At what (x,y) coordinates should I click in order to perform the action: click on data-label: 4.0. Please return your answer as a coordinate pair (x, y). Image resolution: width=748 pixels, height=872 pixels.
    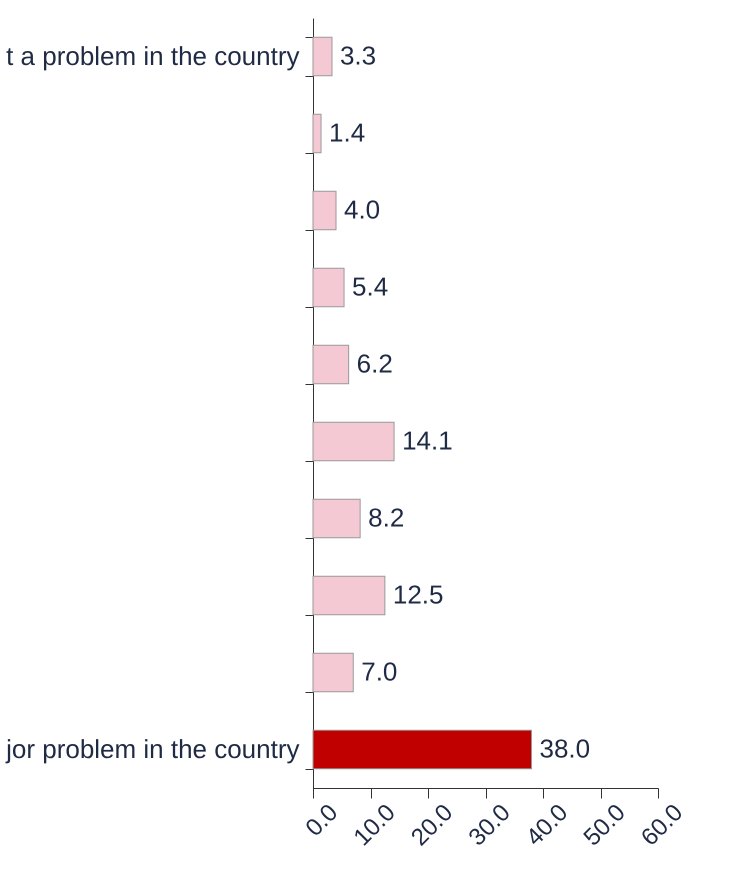
    Looking at the image, I should click on (362, 209).